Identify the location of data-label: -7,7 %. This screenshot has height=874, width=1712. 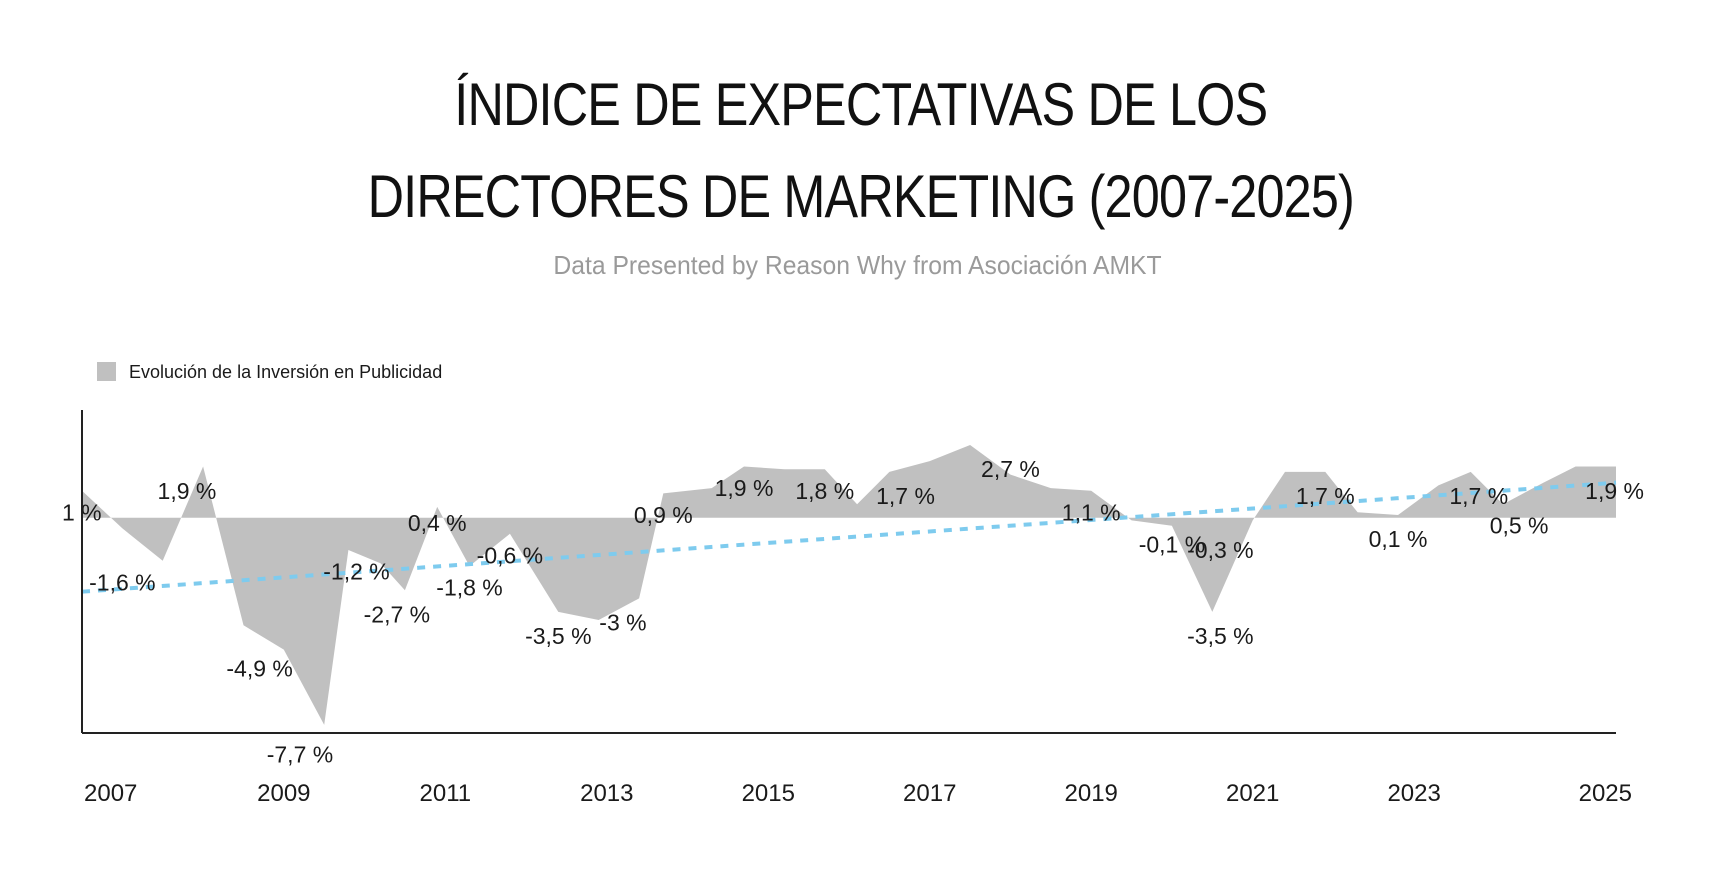
(300, 755).